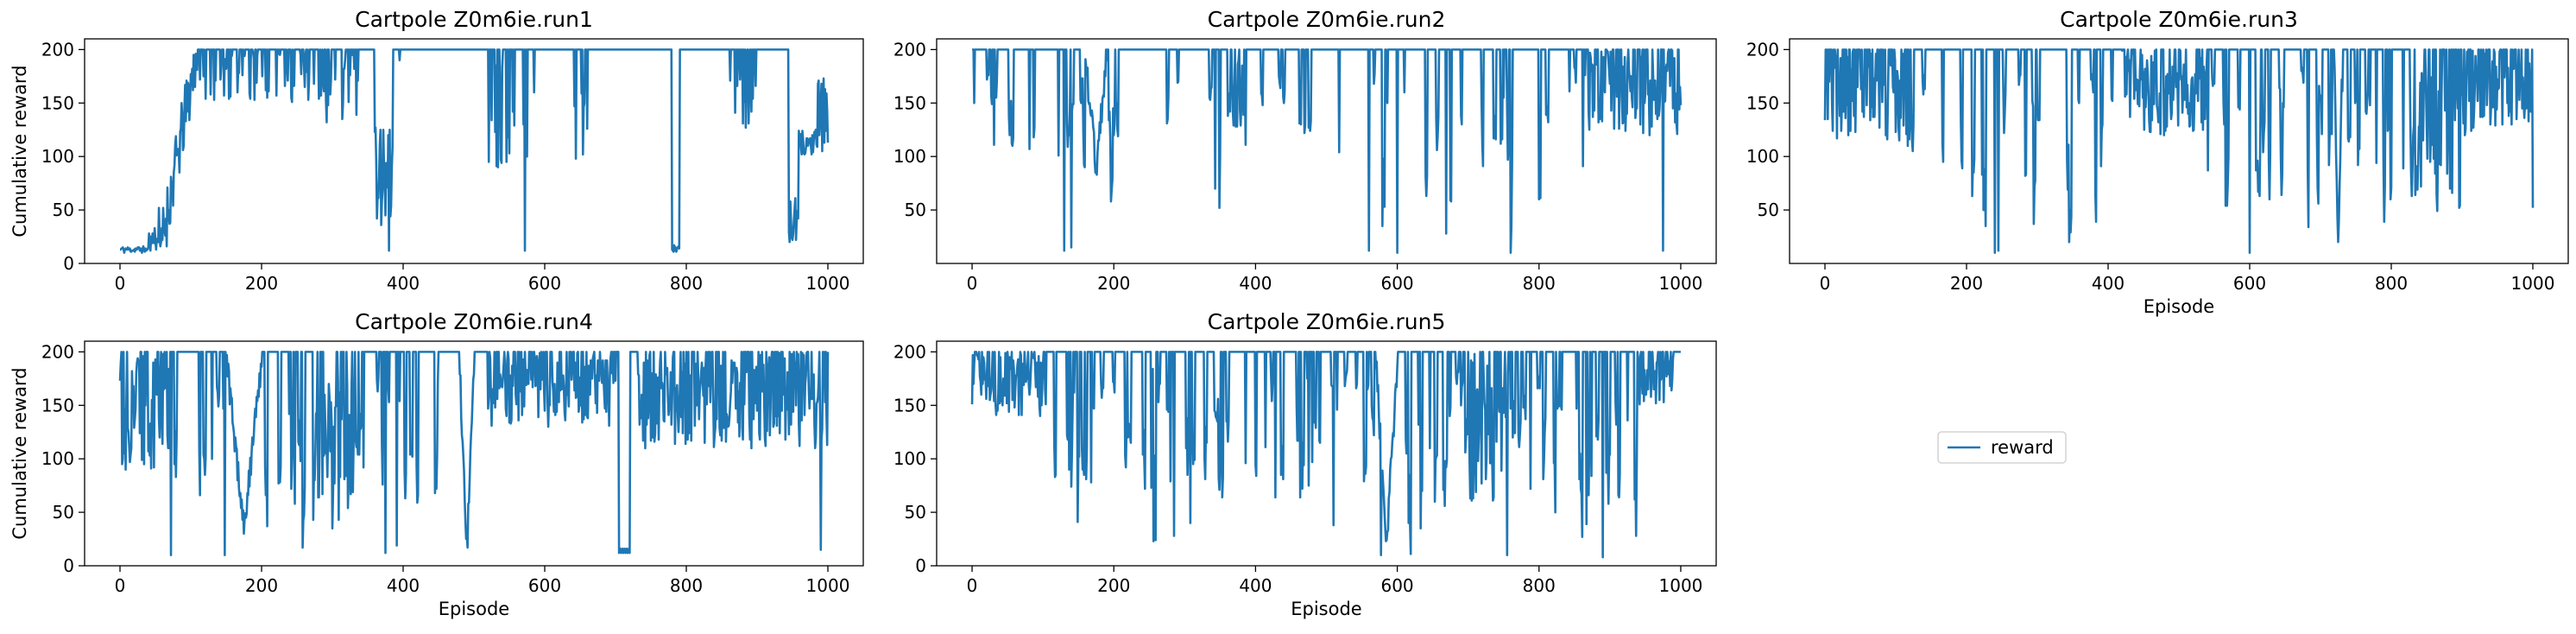 This screenshot has width=2576, height=634. I want to click on subplot-title: Cartpole Z0m6ie.run3, so click(2179, 19).